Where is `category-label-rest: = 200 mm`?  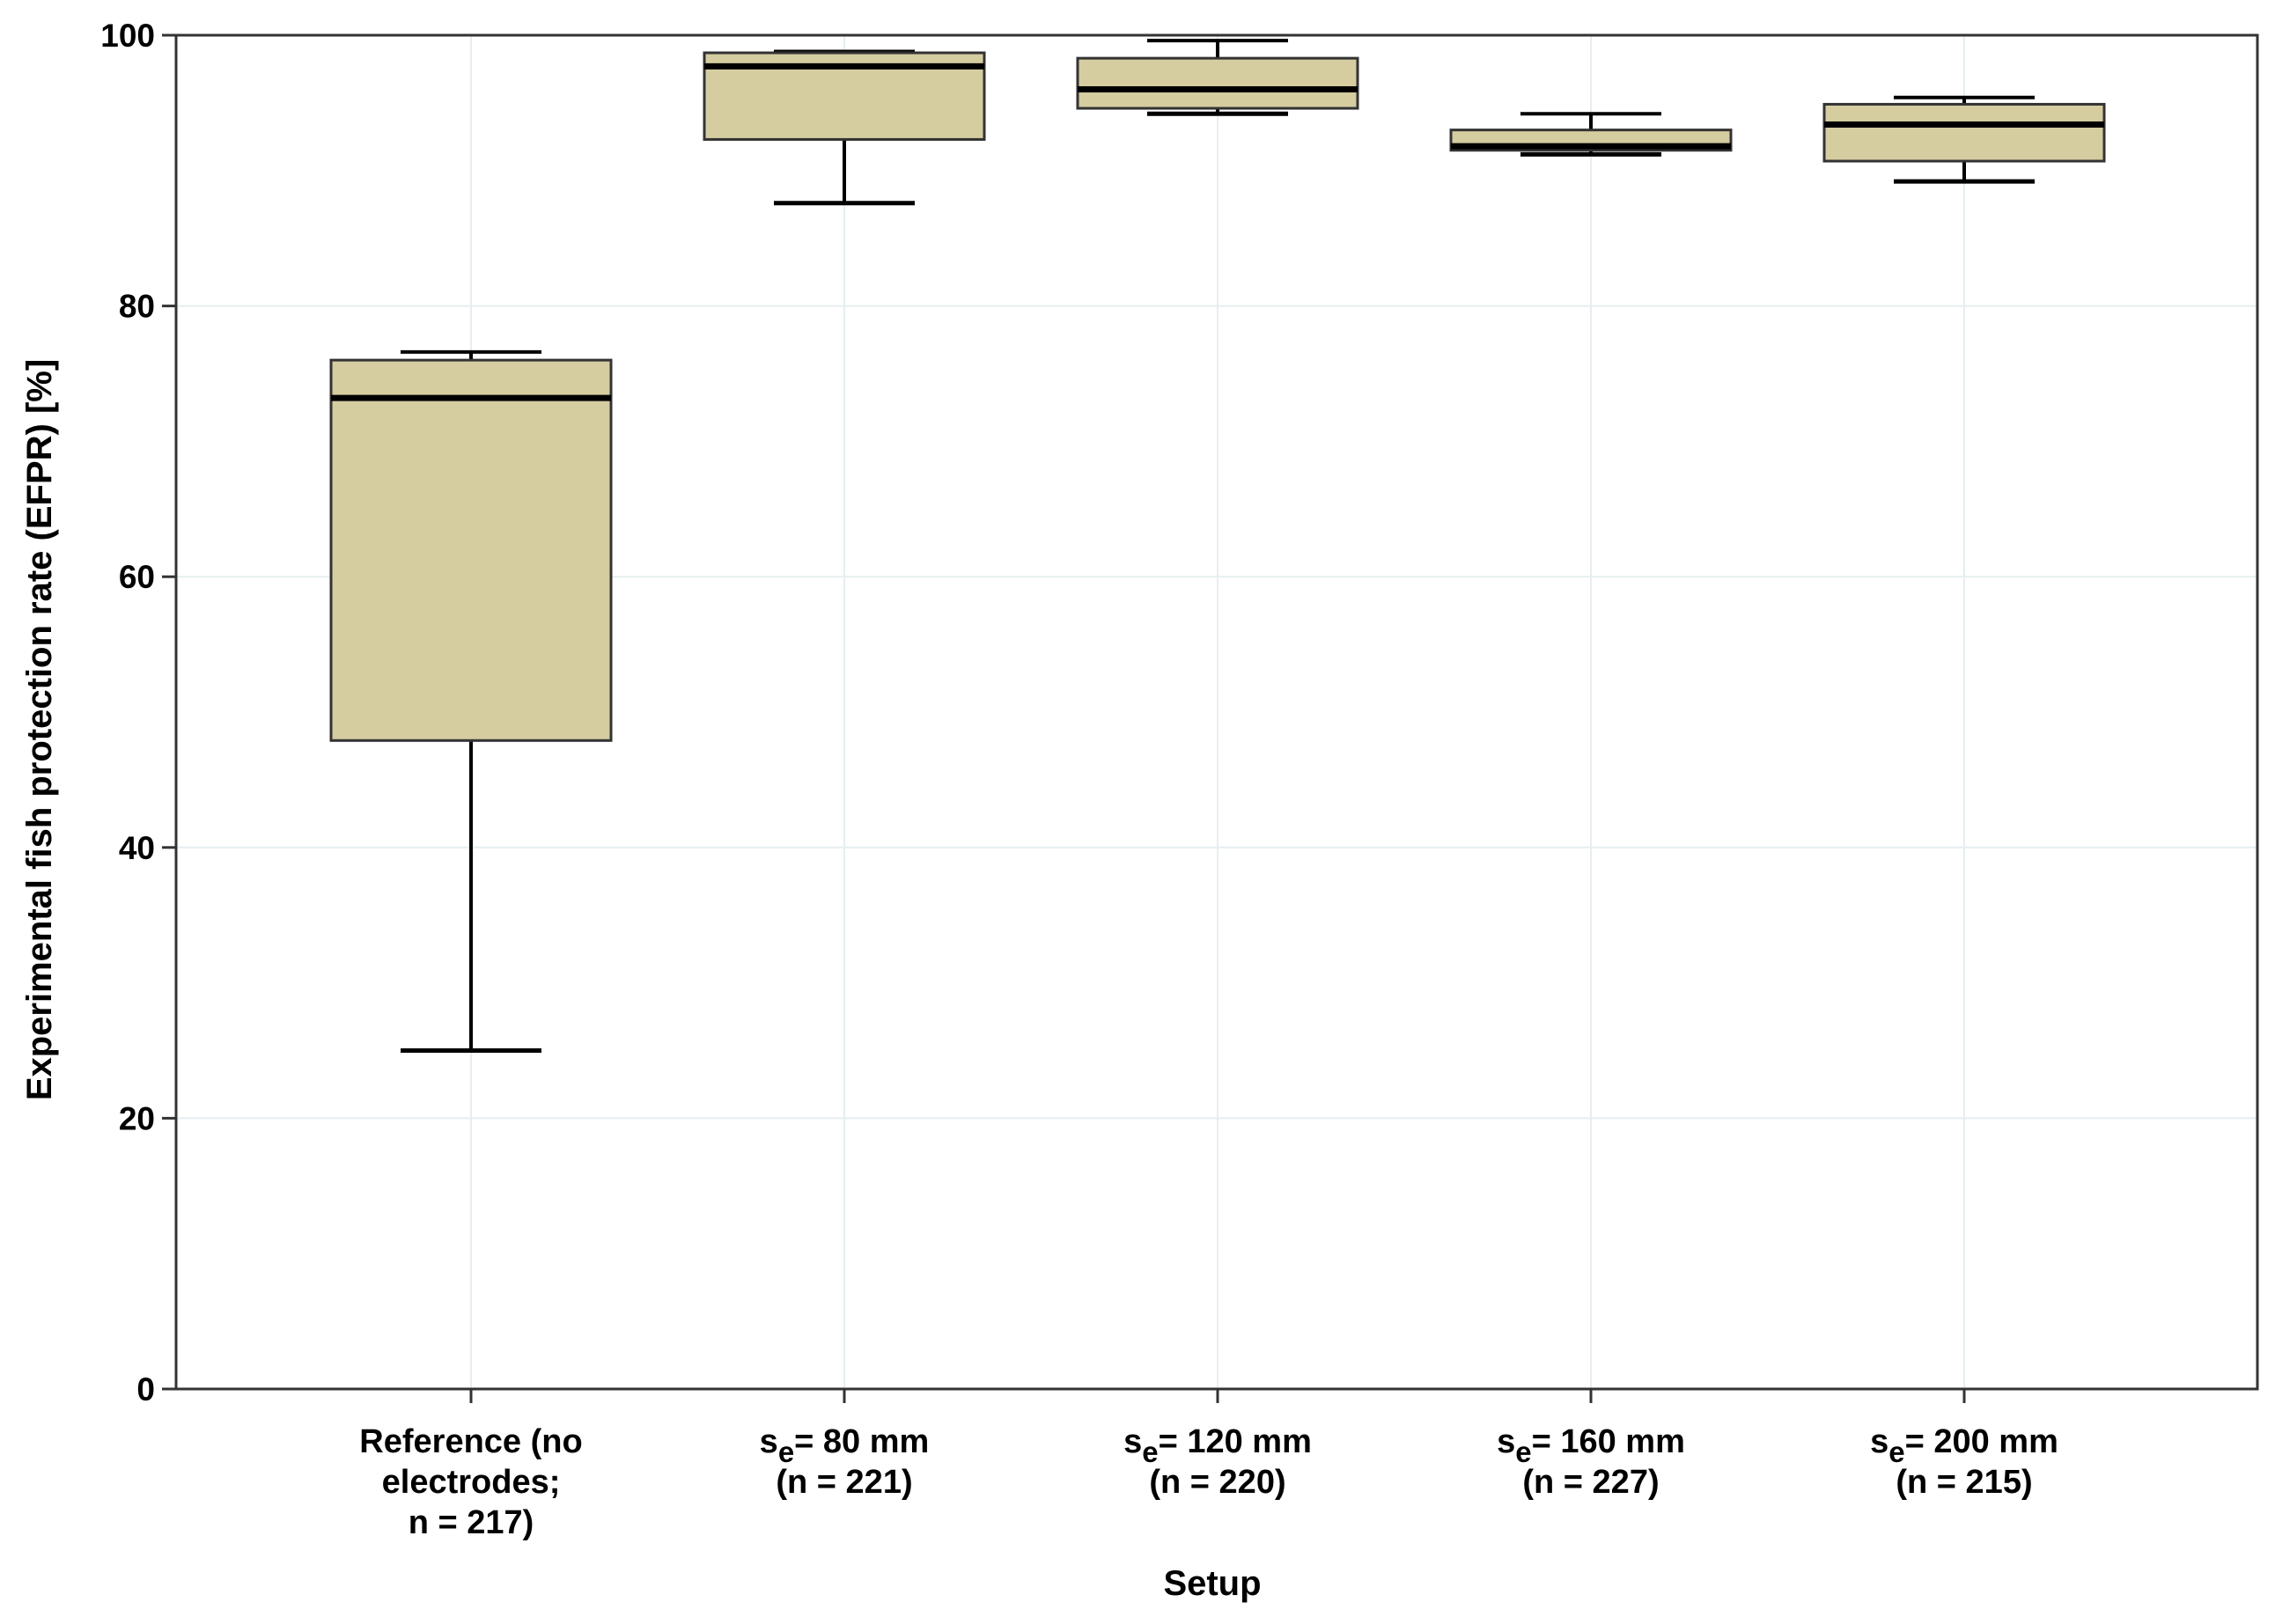
category-label-rest: = 200 mm is located at coordinates (1981, 1441).